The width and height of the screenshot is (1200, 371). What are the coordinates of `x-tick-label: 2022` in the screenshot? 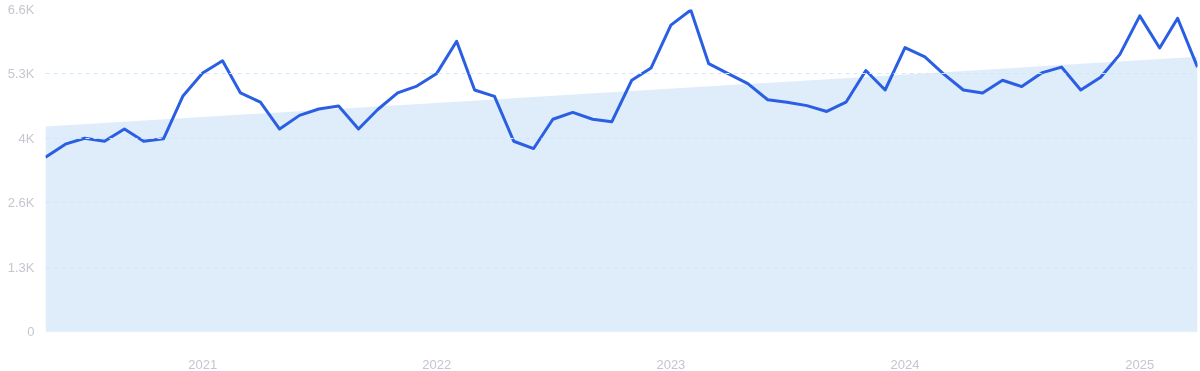 It's located at (437, 363).